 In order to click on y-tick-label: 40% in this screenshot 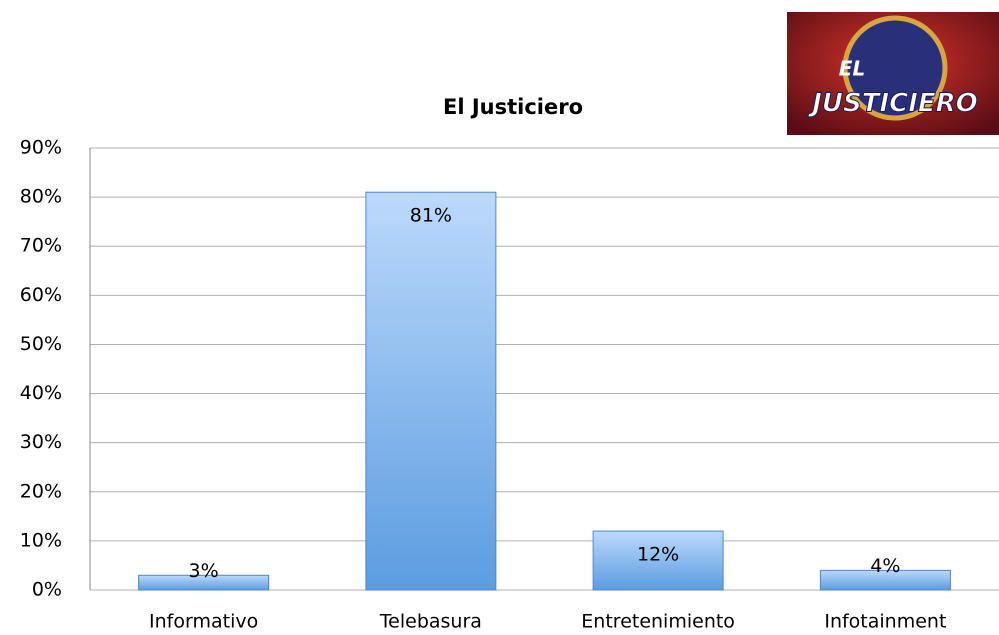, I will do `click(41, 393)`.